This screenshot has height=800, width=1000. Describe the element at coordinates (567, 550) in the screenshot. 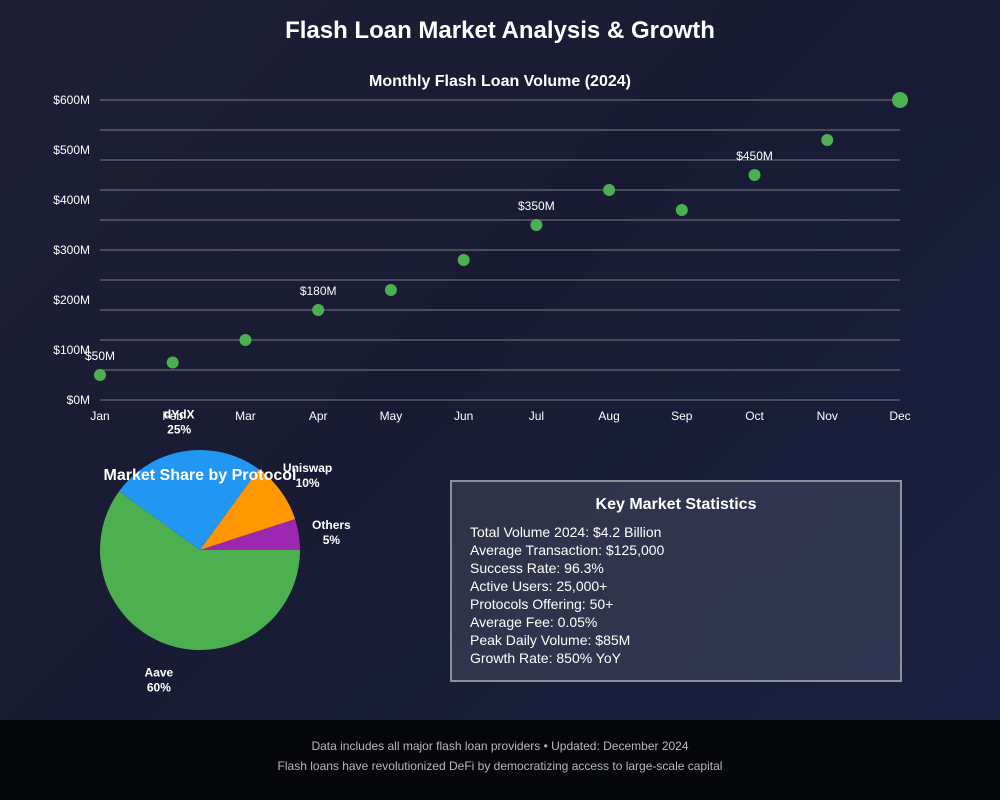

I see `stat-item: Average Transaction: $125,000` at that location.